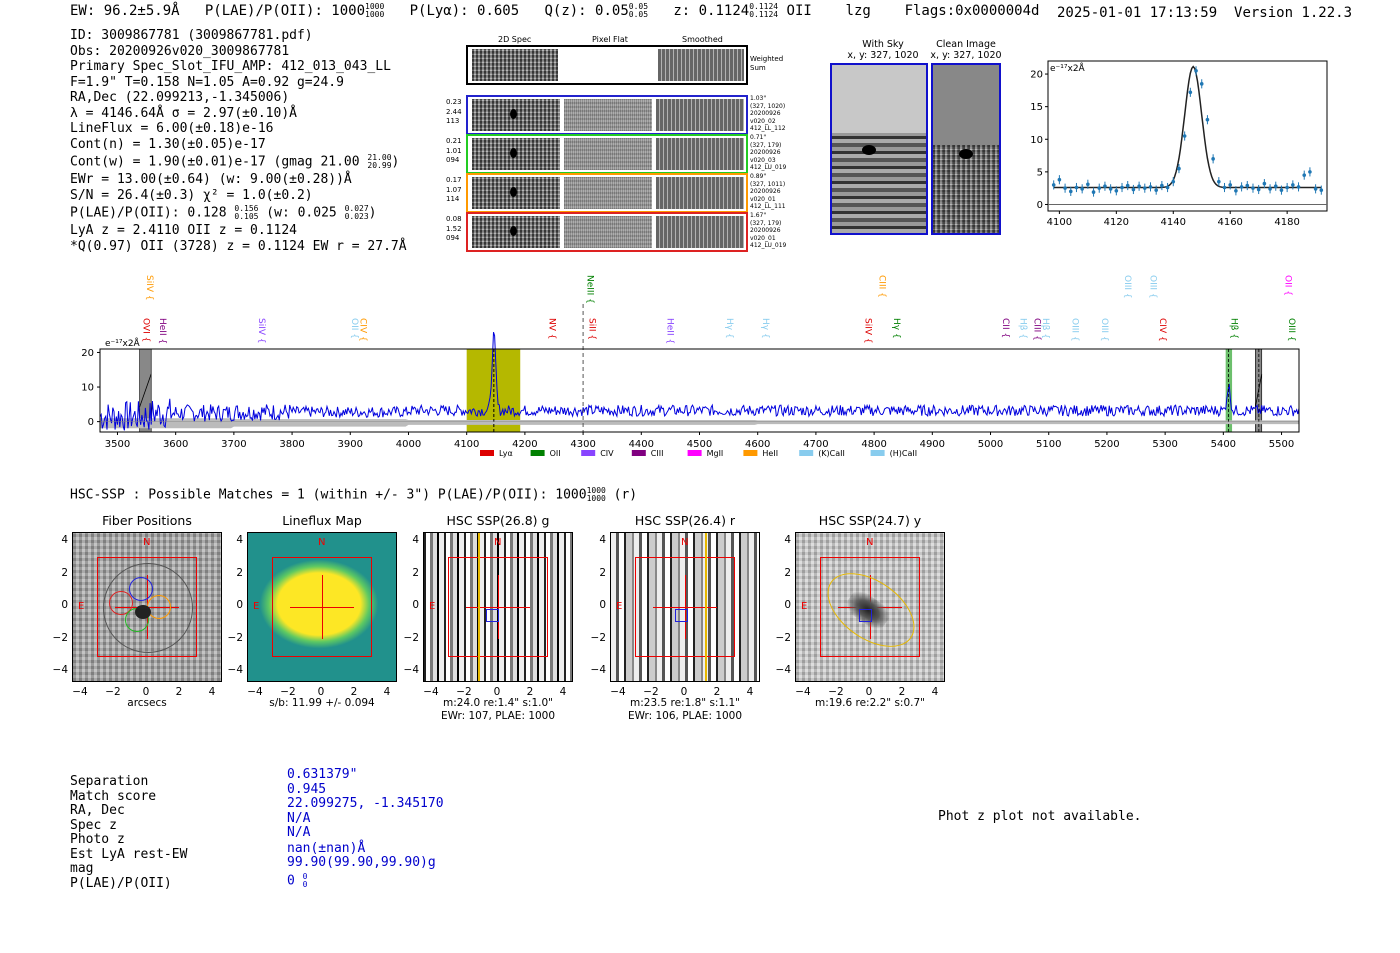 This screenshot has width=1400, height=953. Describe the element at coordinates (765, 153) in the screenshot. I see `right-info: 20200926` at that location.